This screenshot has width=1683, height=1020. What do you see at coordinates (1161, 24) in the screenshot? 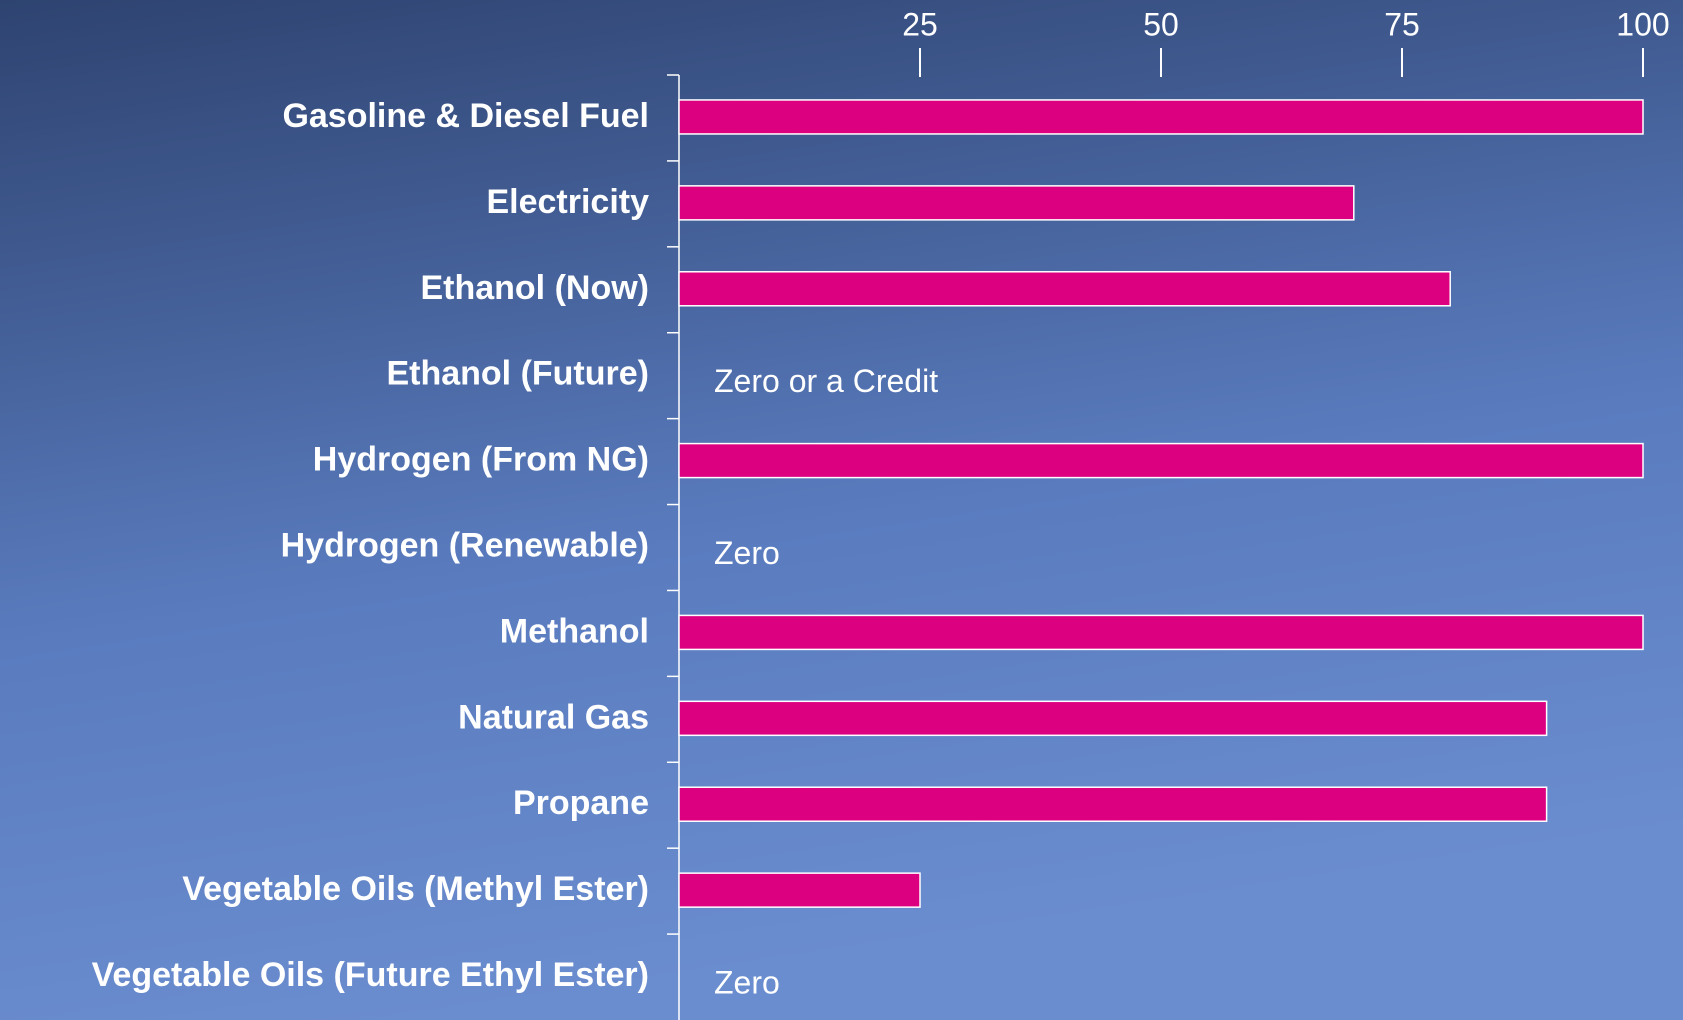
I see `x-tick-label: 50` at bounding box center [1161, 24].